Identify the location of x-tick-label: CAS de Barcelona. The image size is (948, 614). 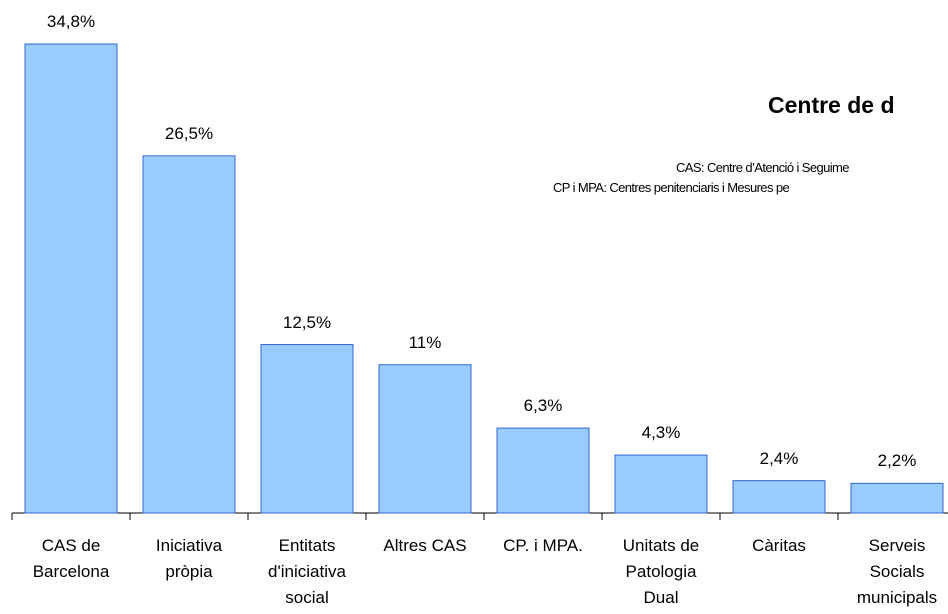
(71, 558).